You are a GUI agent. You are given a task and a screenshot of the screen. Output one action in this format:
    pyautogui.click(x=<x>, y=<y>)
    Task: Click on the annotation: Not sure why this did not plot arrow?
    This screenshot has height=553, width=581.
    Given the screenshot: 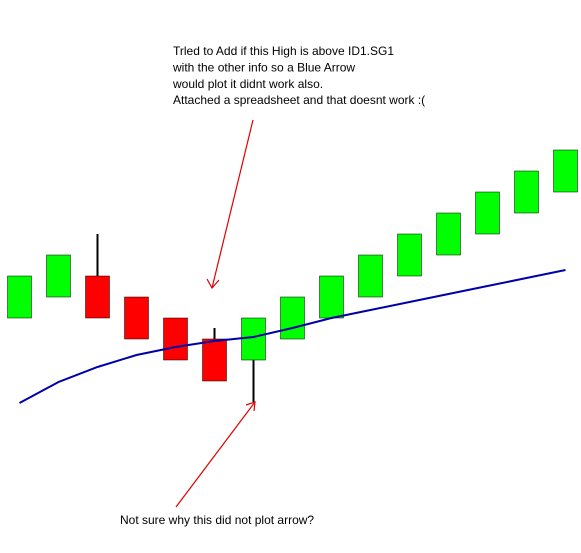 What is the action you would take?
    pyautogui.click(x=217, y=520)
    